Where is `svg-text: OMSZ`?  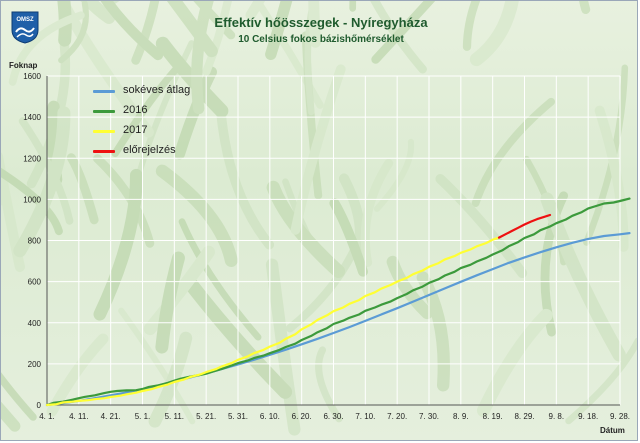
svg-text: OMSZ is located at coordinates (25, 20).